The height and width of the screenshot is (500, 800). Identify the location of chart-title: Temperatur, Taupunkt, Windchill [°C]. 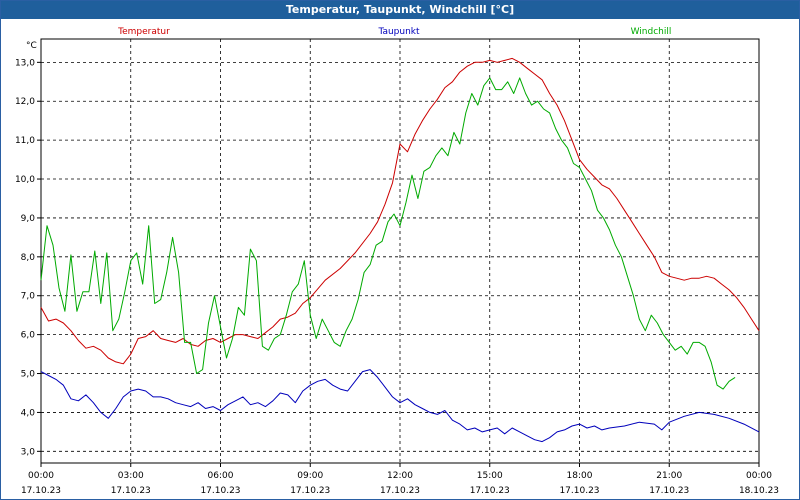
(400, 10).